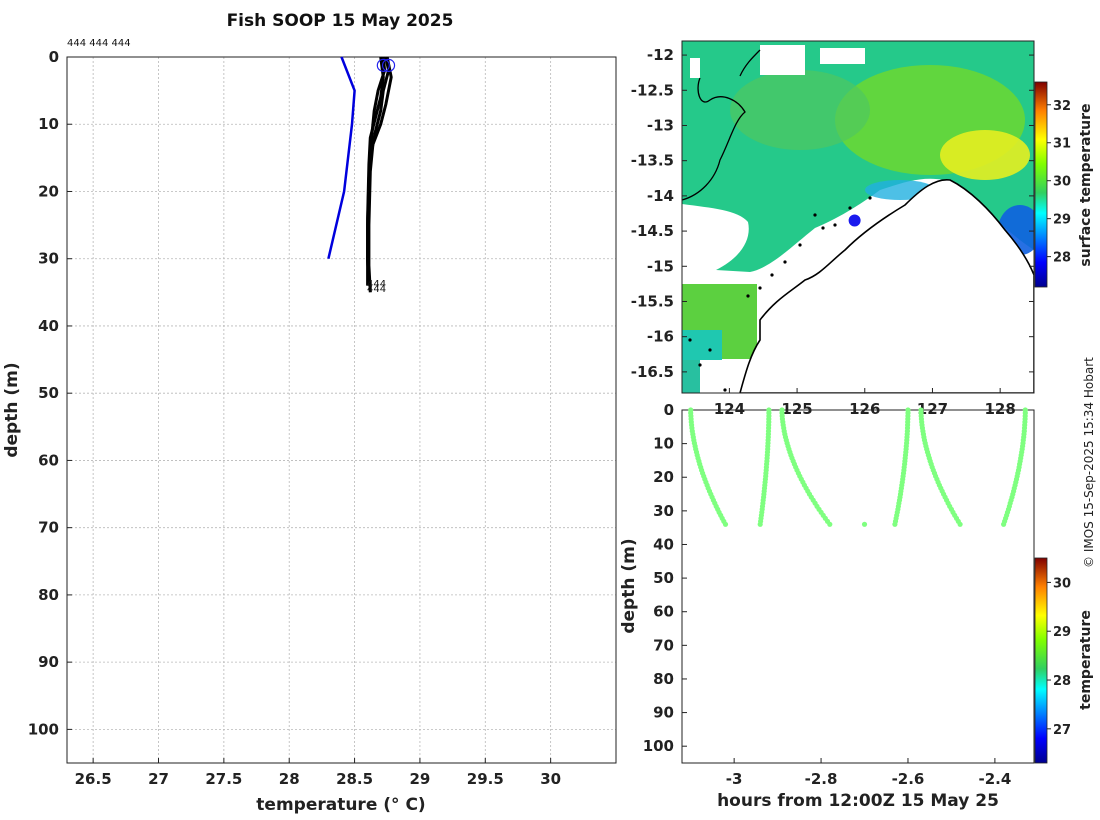 The image size is (1100, 820). What do you see at coordinates (48, 191) in the screenshot?
I see `profile-y-tick-label: 20` at bounding box center [48, 191].